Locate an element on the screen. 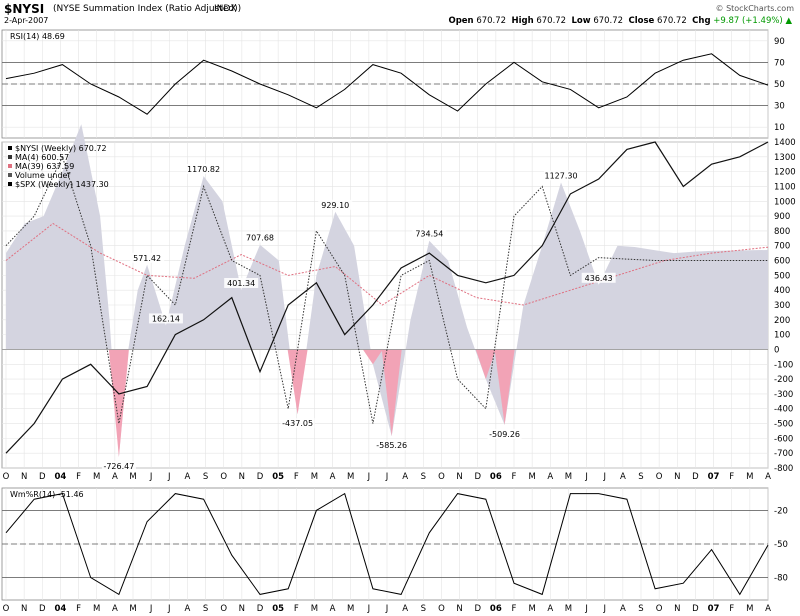 The width and height of the screenshot is (800, 616). main-panel-y-tick: 600 is located at coordinates (782, 262).